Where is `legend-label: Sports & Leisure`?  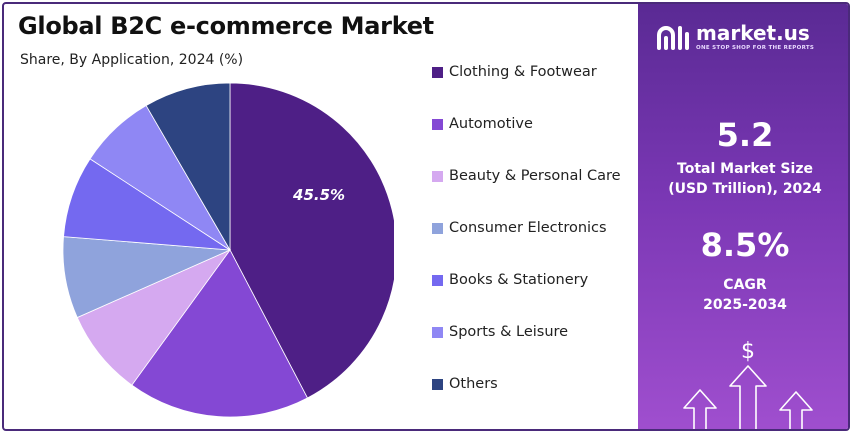
legend-label: Sports & Leisure is located at coordinates (509, 332).